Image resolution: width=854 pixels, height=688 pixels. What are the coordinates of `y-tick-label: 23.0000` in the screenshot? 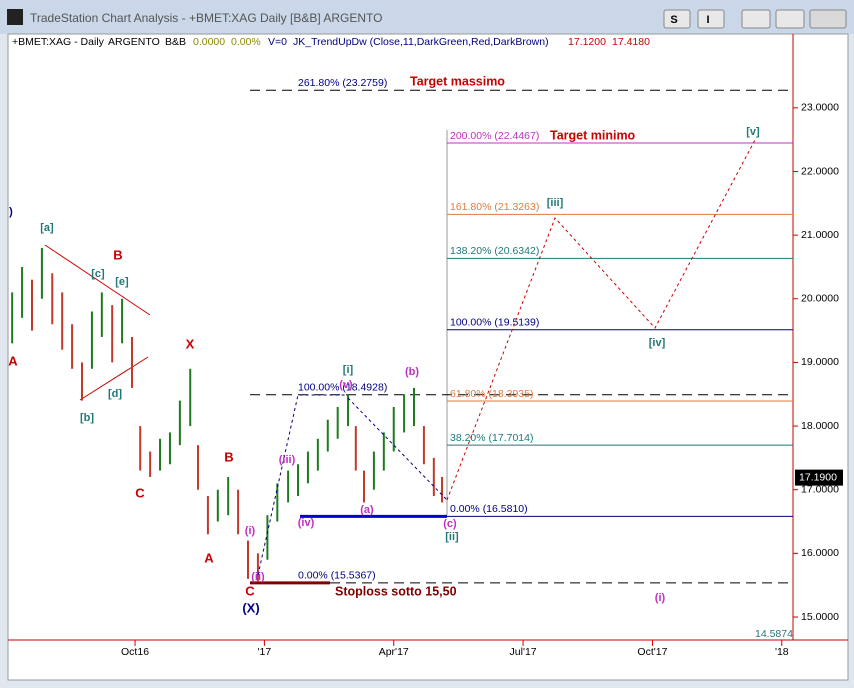 It's located at (820, 108).